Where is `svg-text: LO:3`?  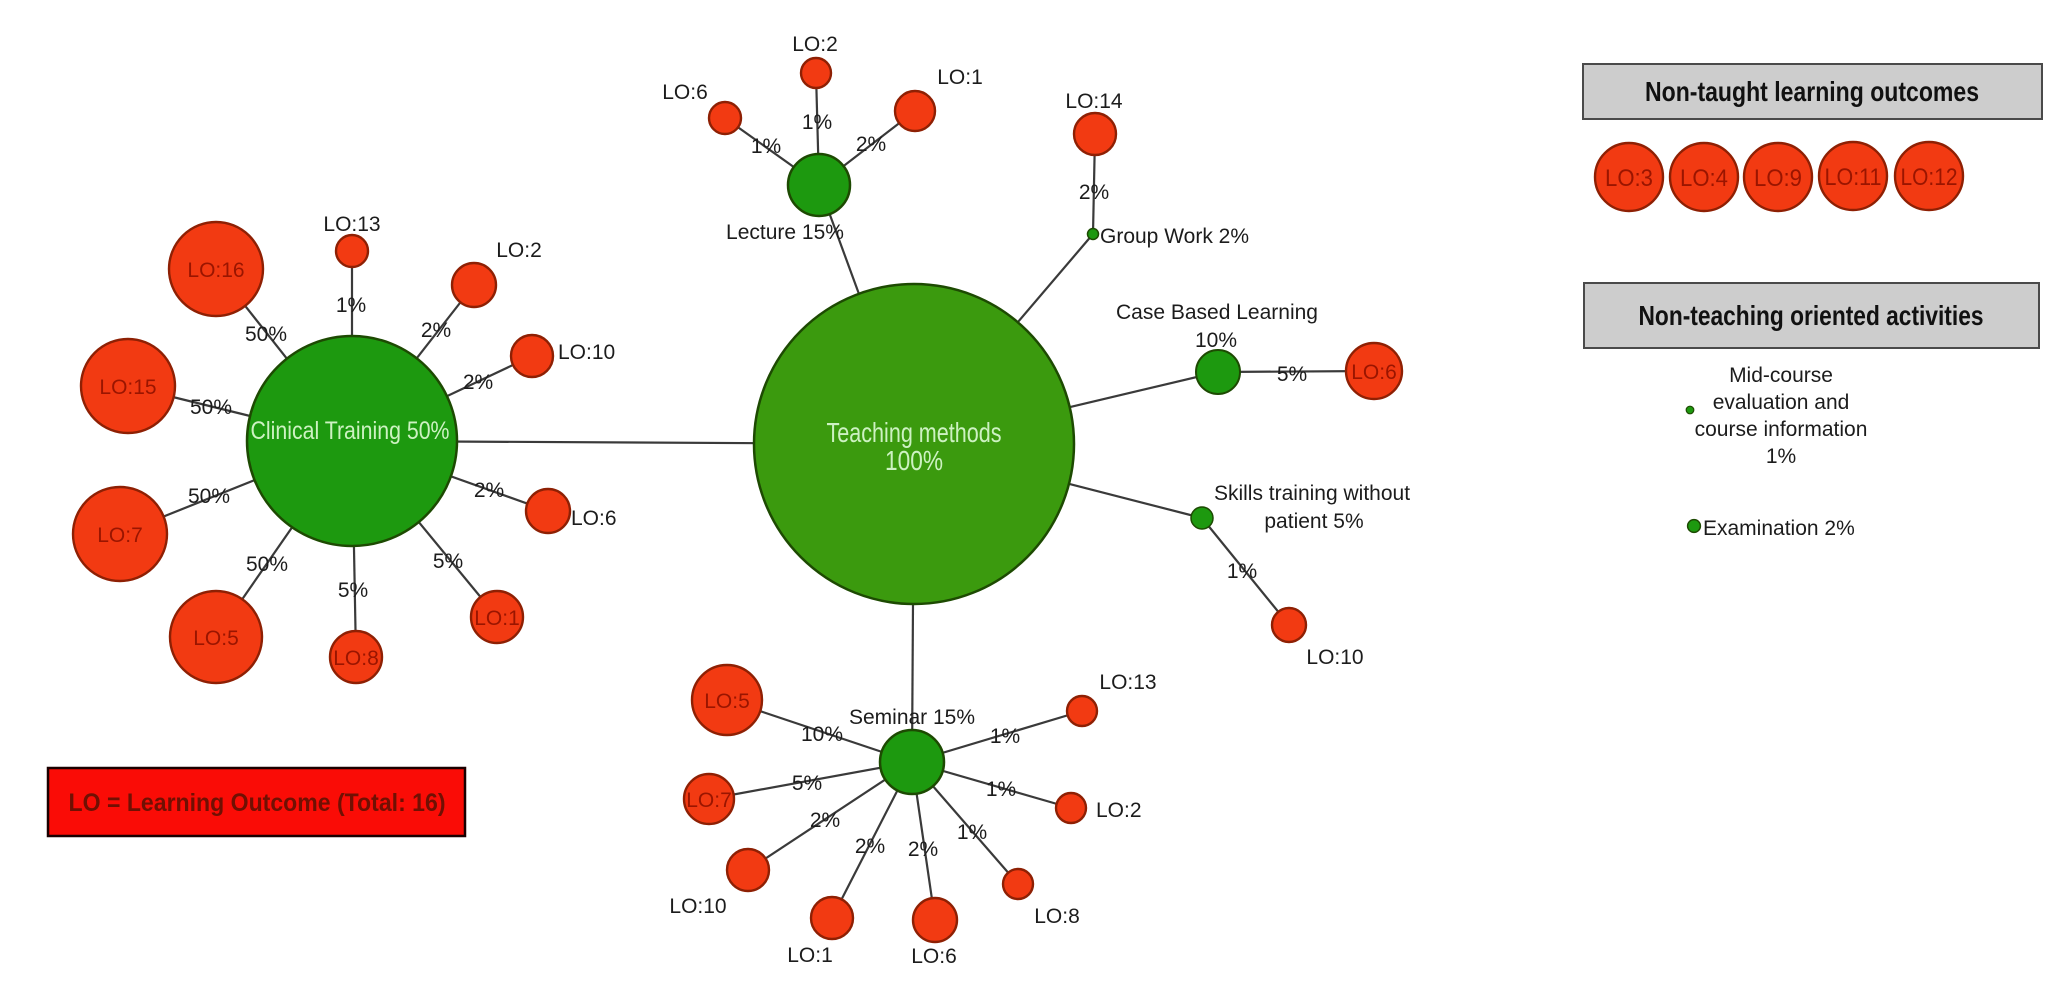 svg-text: LO:3 is located at coordinates (1629, 178).